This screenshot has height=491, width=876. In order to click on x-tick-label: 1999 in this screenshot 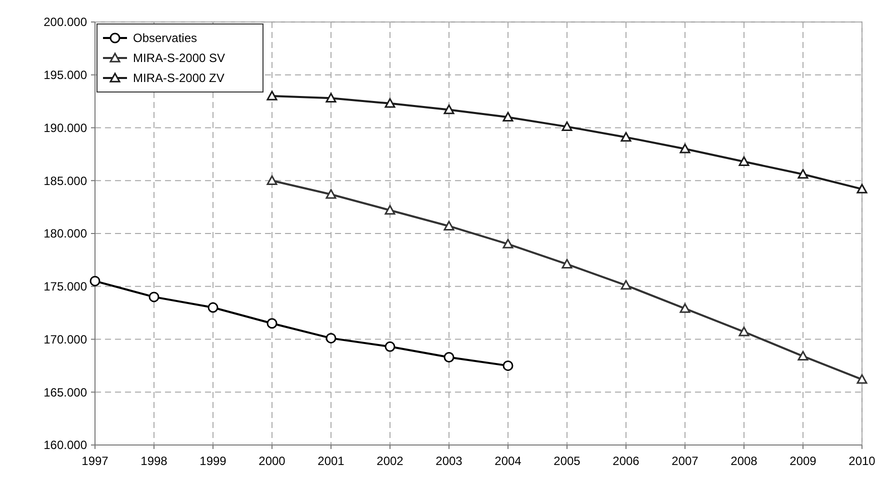, I will do `click(213, 461)`.